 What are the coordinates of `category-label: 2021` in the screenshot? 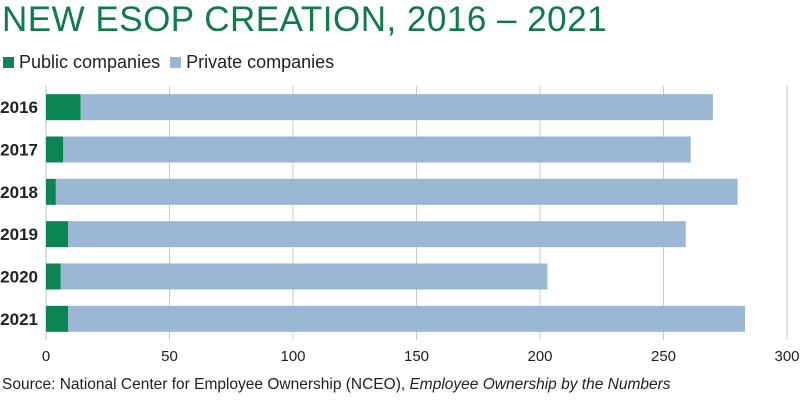 It's located at (19, 319).